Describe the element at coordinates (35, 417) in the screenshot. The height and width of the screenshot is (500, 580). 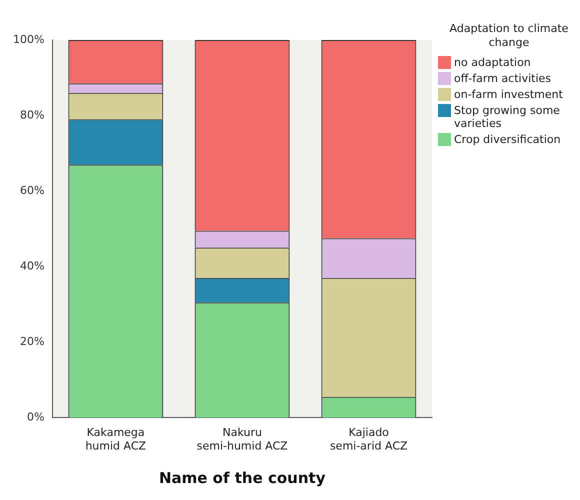
I see `y-tick-label: 0%` at that location.